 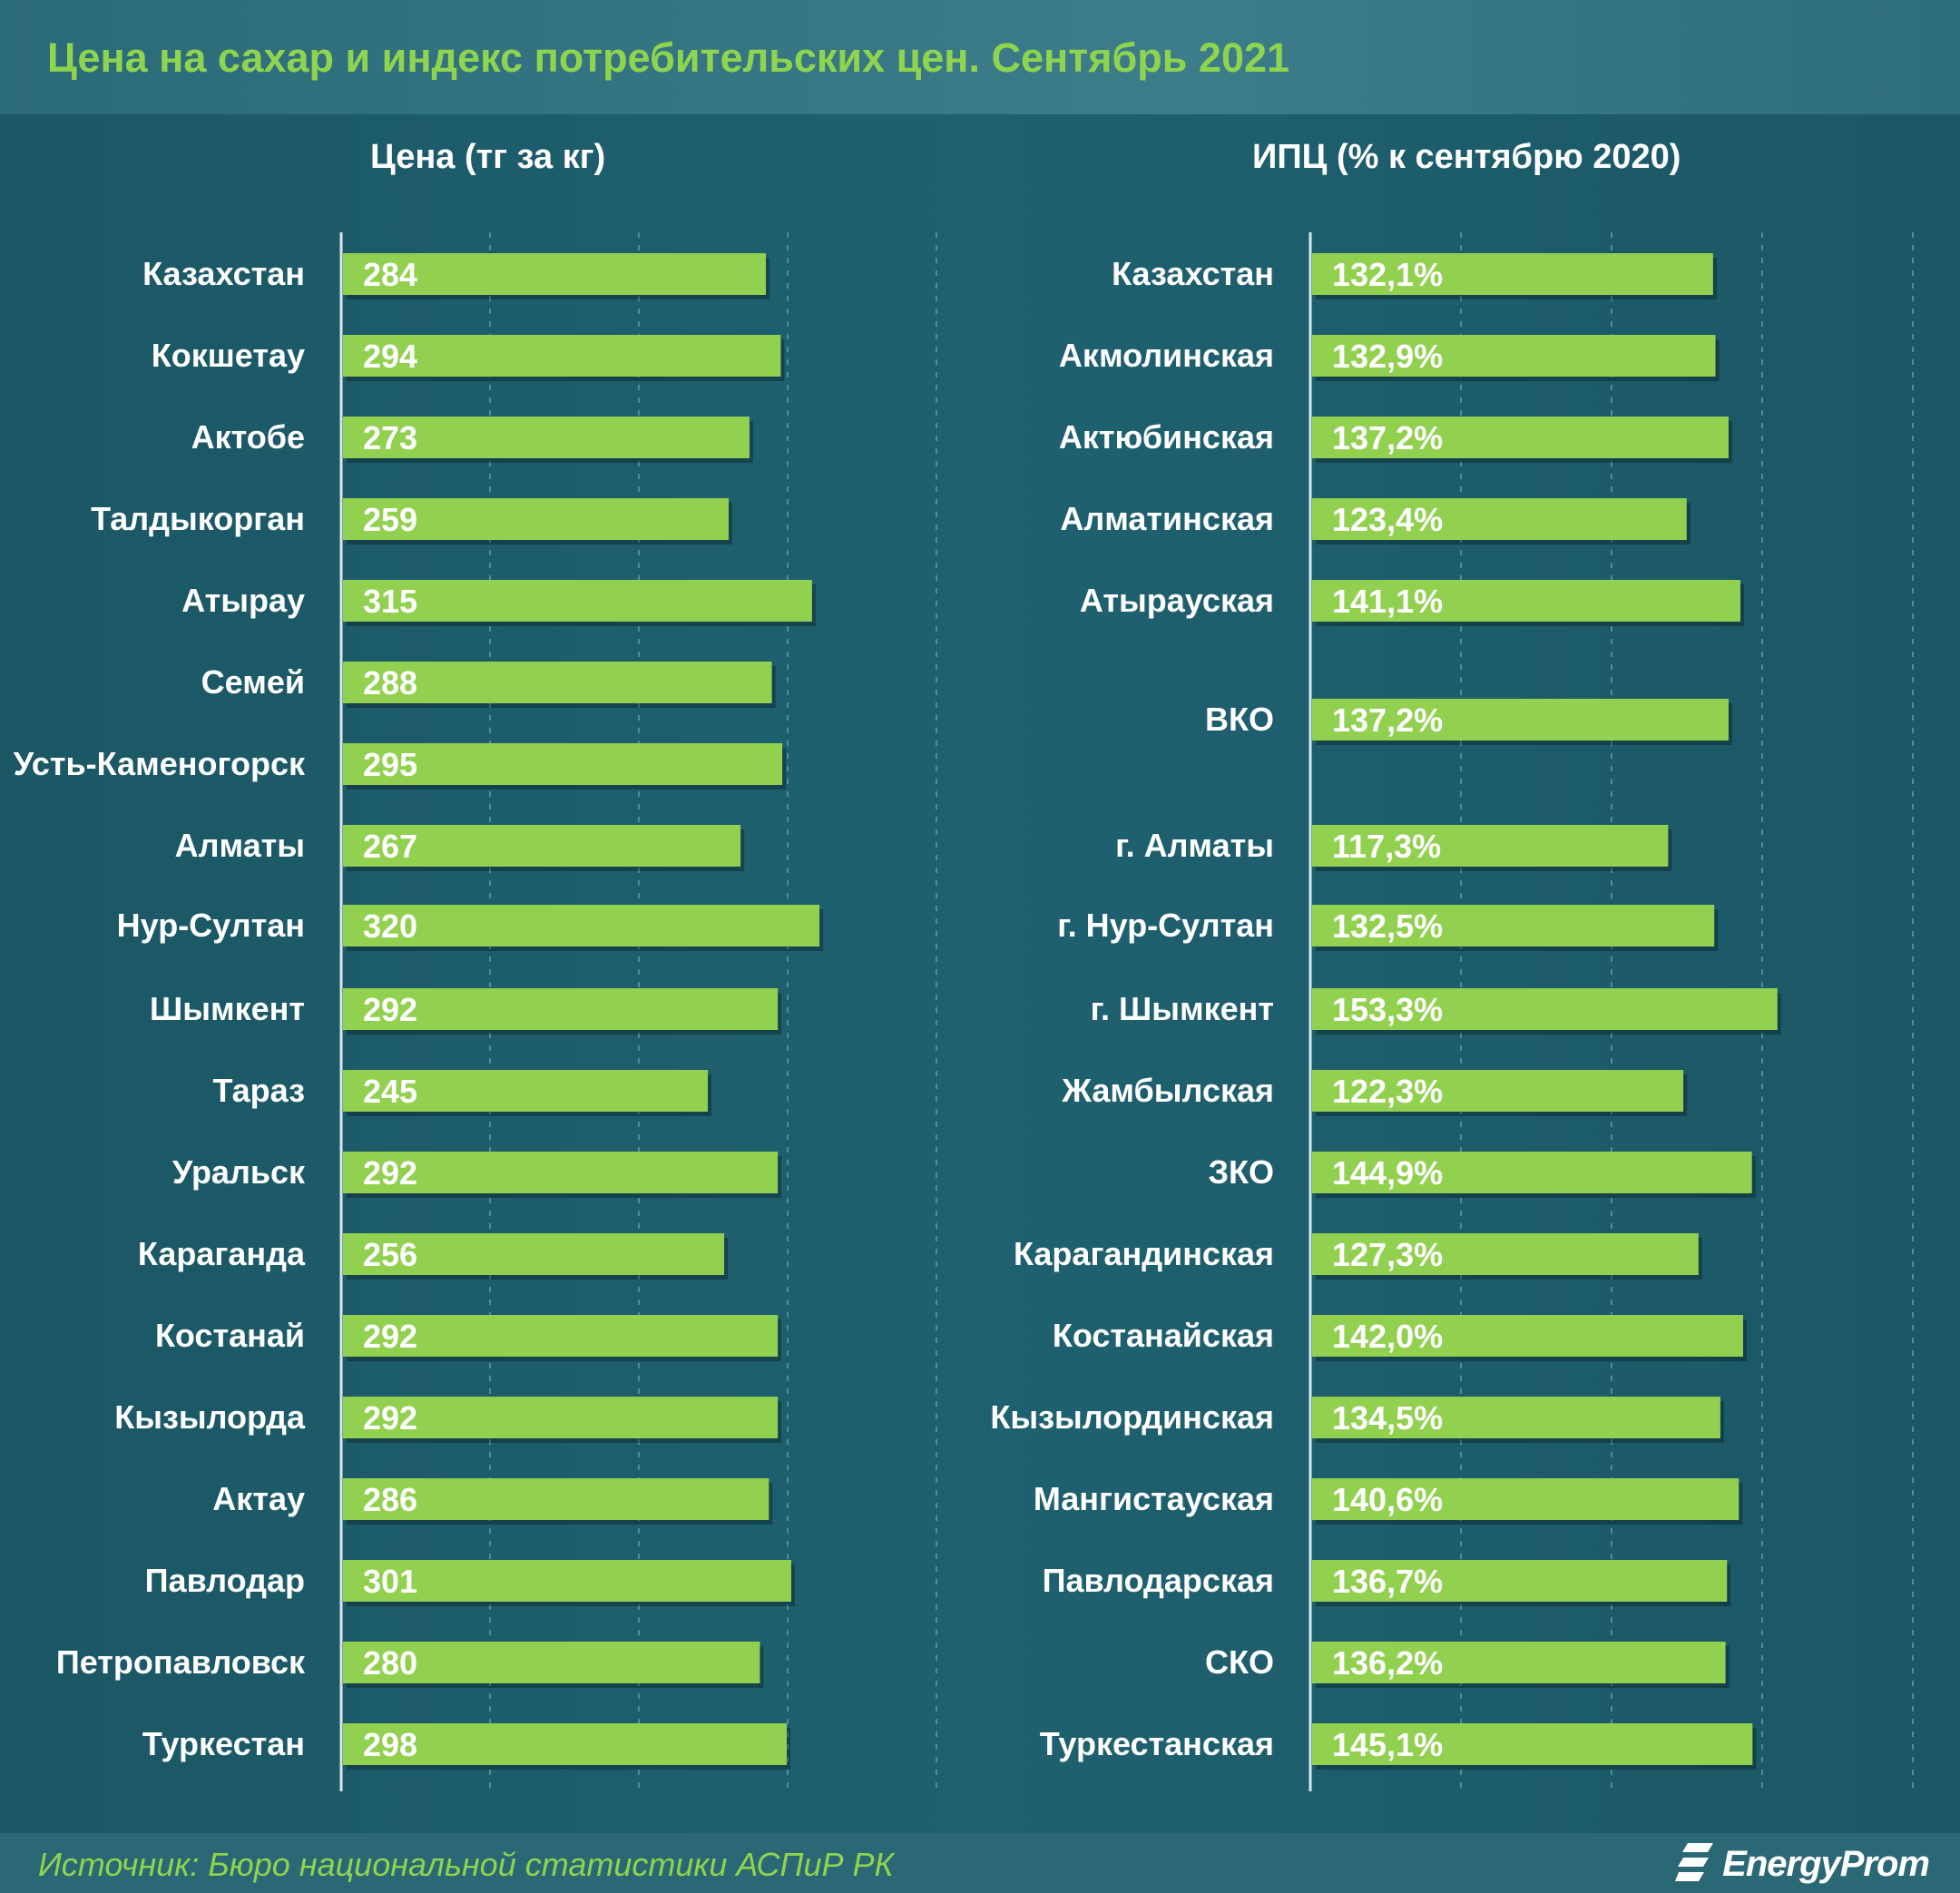 I want to click on price-category-label: Казахстан, so click(x=223, y=274).